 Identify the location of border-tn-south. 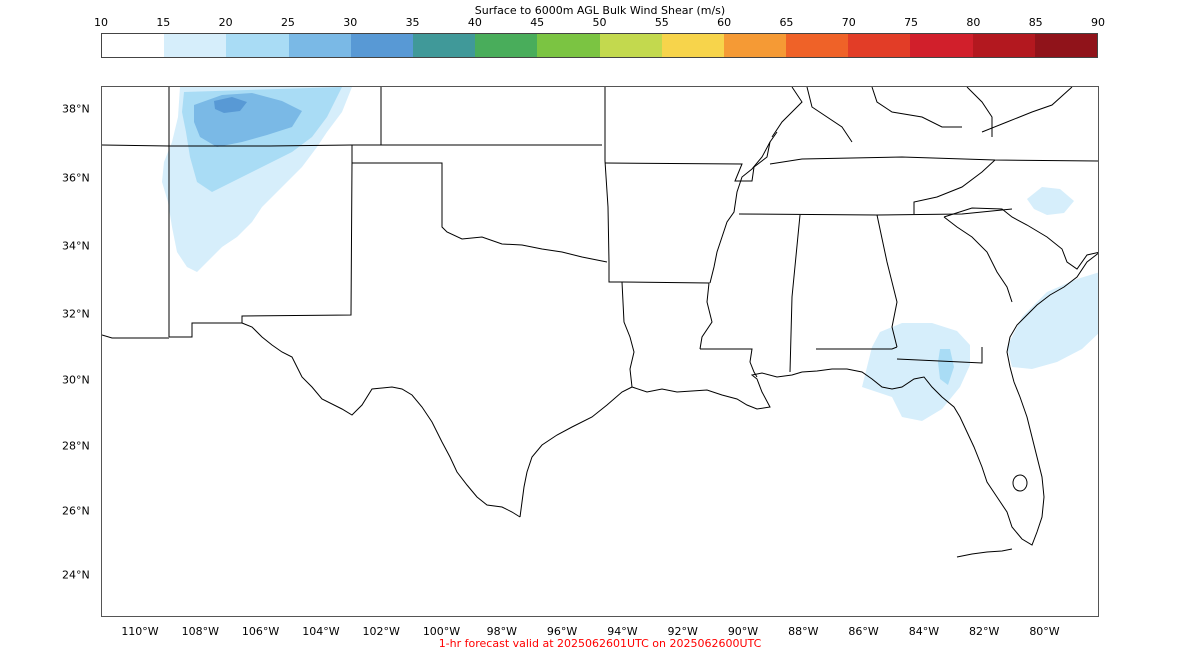
(875, 212).